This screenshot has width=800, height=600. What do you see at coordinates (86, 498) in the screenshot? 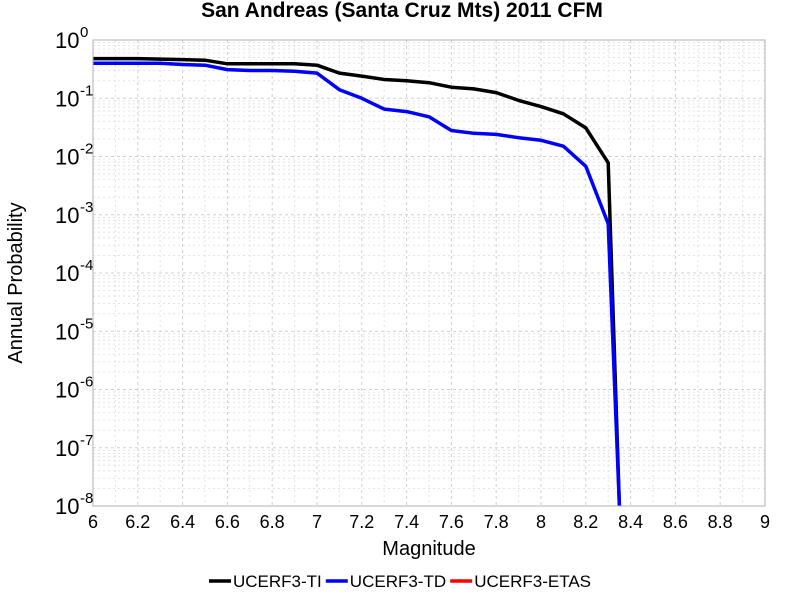
I see `y-tick-exponent: -8` at bounding box center [86, 498].